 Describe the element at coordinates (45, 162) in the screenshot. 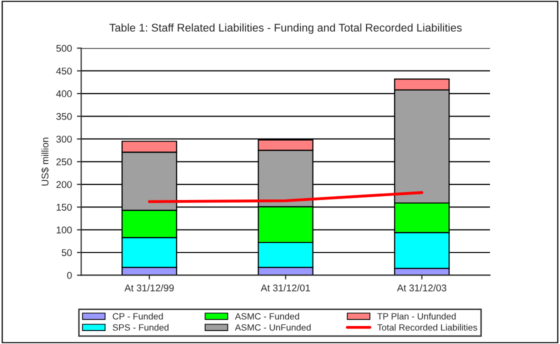

I see `y-axis-title: US$ million` at that location.